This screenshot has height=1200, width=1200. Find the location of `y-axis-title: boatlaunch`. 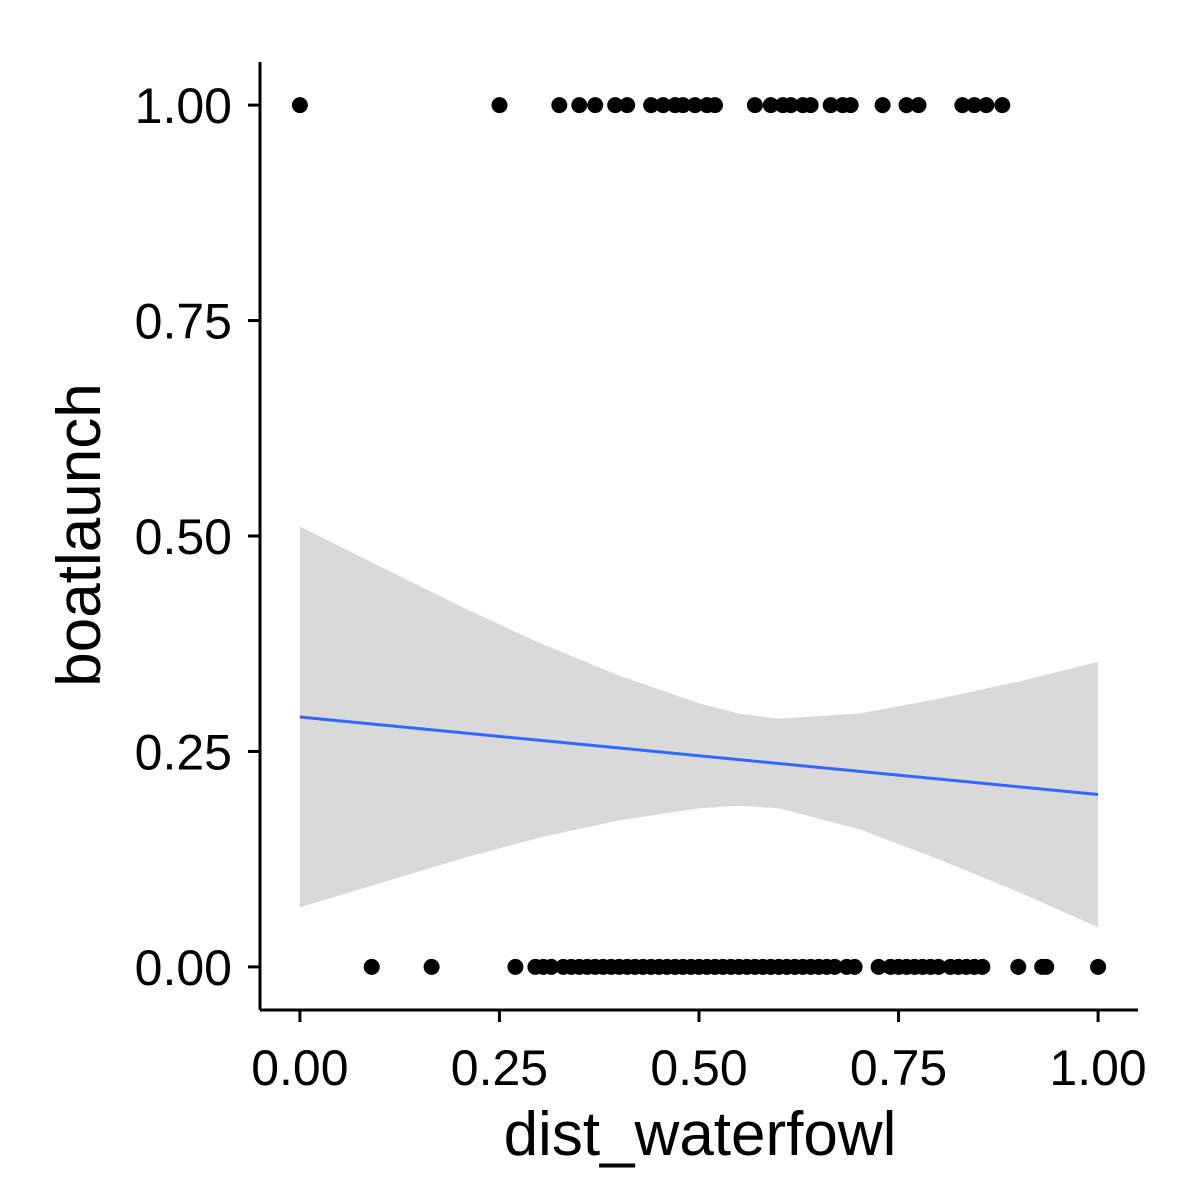

y-axis-title: boatlaunch is located at coordinates (79, 534).